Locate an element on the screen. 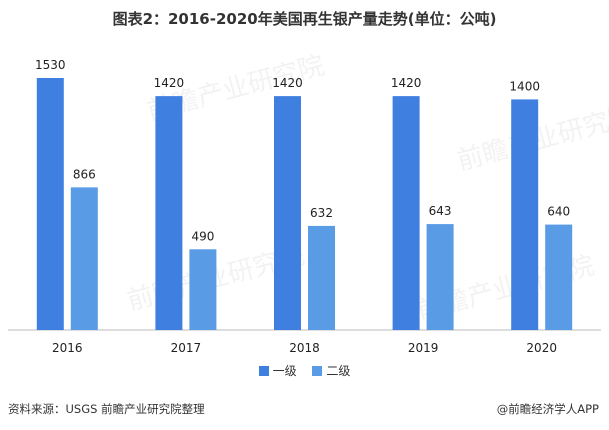  x-tick-2016: 2016 is located at coordinates (67, 348).